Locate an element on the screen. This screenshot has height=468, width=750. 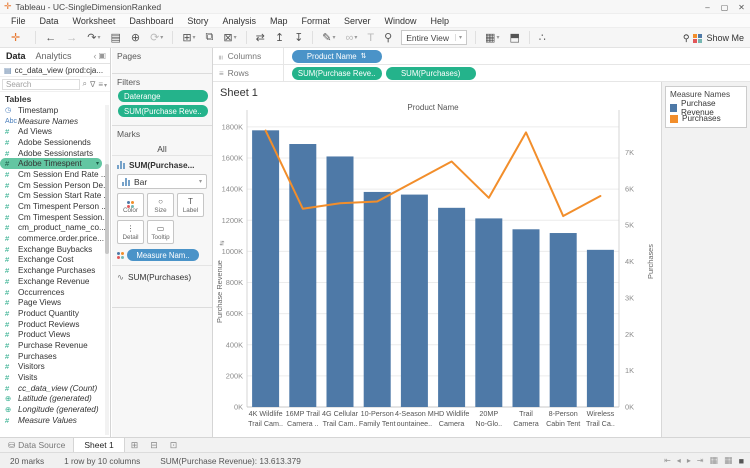
field-page-views: # Page Views is located at coordinates (53, 302).